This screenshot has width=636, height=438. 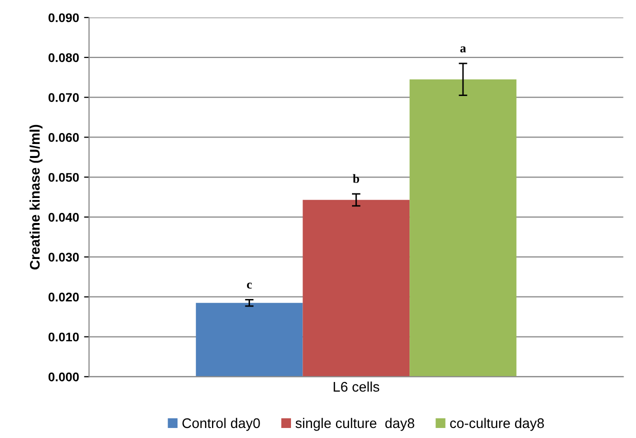 I want to click on y-tick-label: 0.040, so click(x=63, y=217).